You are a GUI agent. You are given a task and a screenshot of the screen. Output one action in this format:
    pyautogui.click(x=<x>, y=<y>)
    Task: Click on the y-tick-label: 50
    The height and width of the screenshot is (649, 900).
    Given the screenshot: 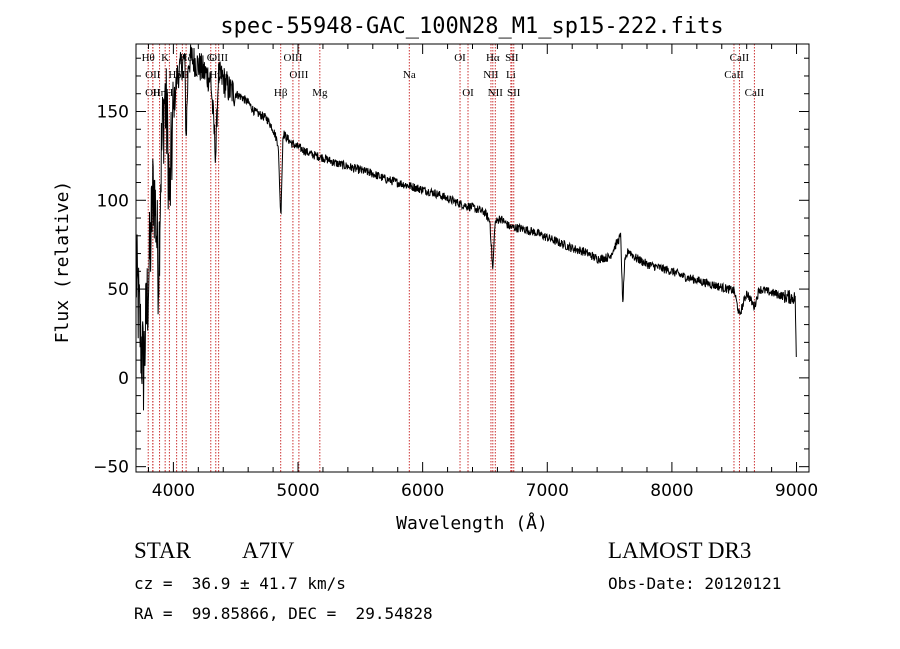 What is the action you would take?
    pyautogui.click(x=118, y=290)
    